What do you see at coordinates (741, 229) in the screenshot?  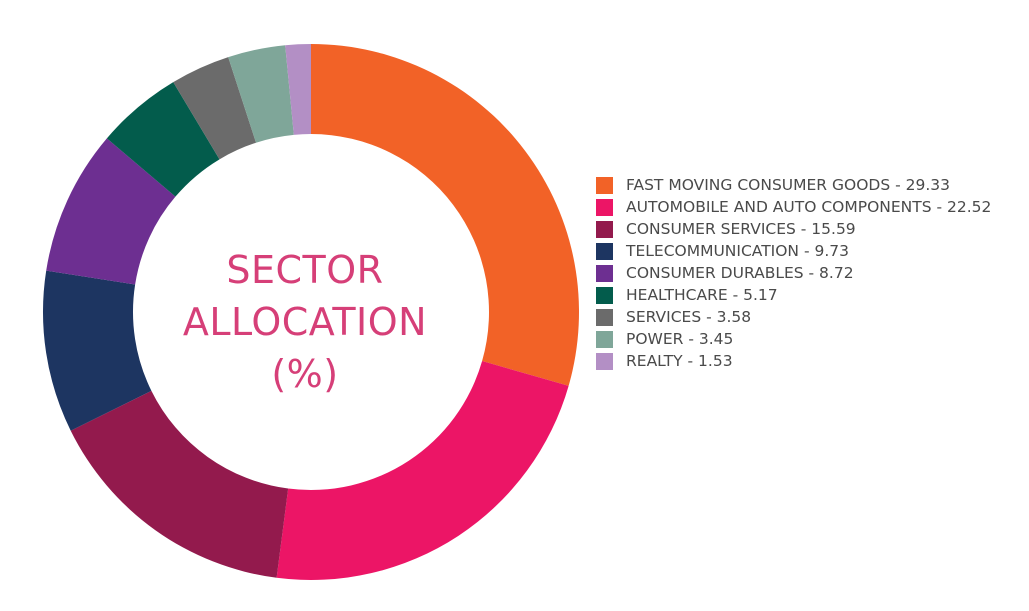 I see `legend-label: CONSUMER SERVICES - 15.59` at bounding box center [741, 229].